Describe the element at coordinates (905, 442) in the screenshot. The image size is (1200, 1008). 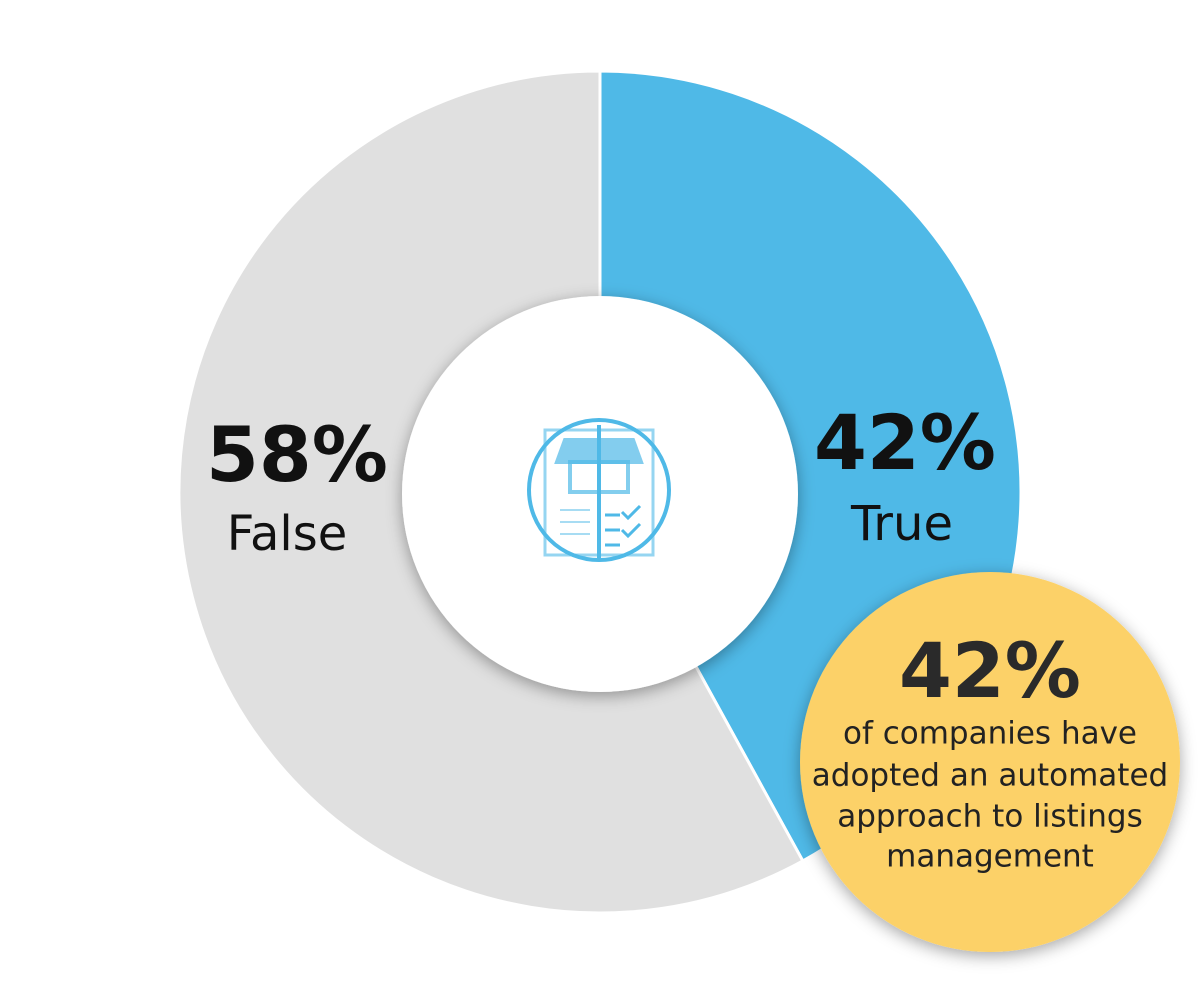
I see `value-label: 42%` at that location.